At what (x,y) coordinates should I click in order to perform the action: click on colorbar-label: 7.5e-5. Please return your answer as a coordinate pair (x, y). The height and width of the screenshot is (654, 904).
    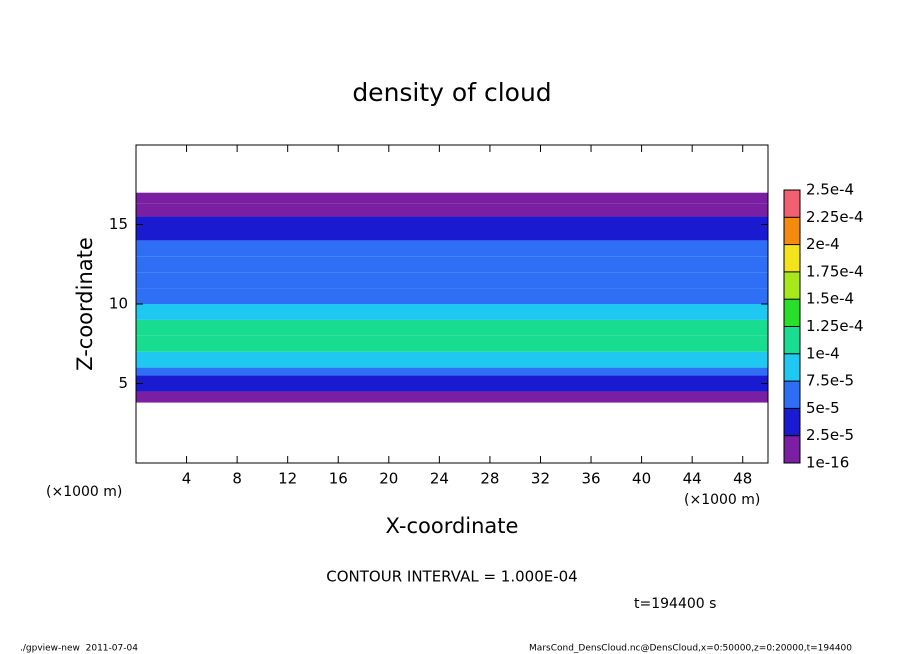
    Looking at the image, I should click on (830, 381).